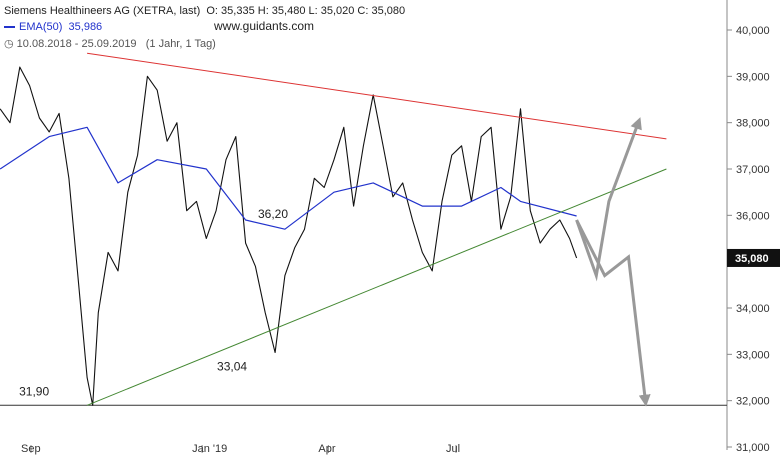 This screenshot has width=780, height=457. I want to click on x-tick-label: Jan '19, so click(209, 449).